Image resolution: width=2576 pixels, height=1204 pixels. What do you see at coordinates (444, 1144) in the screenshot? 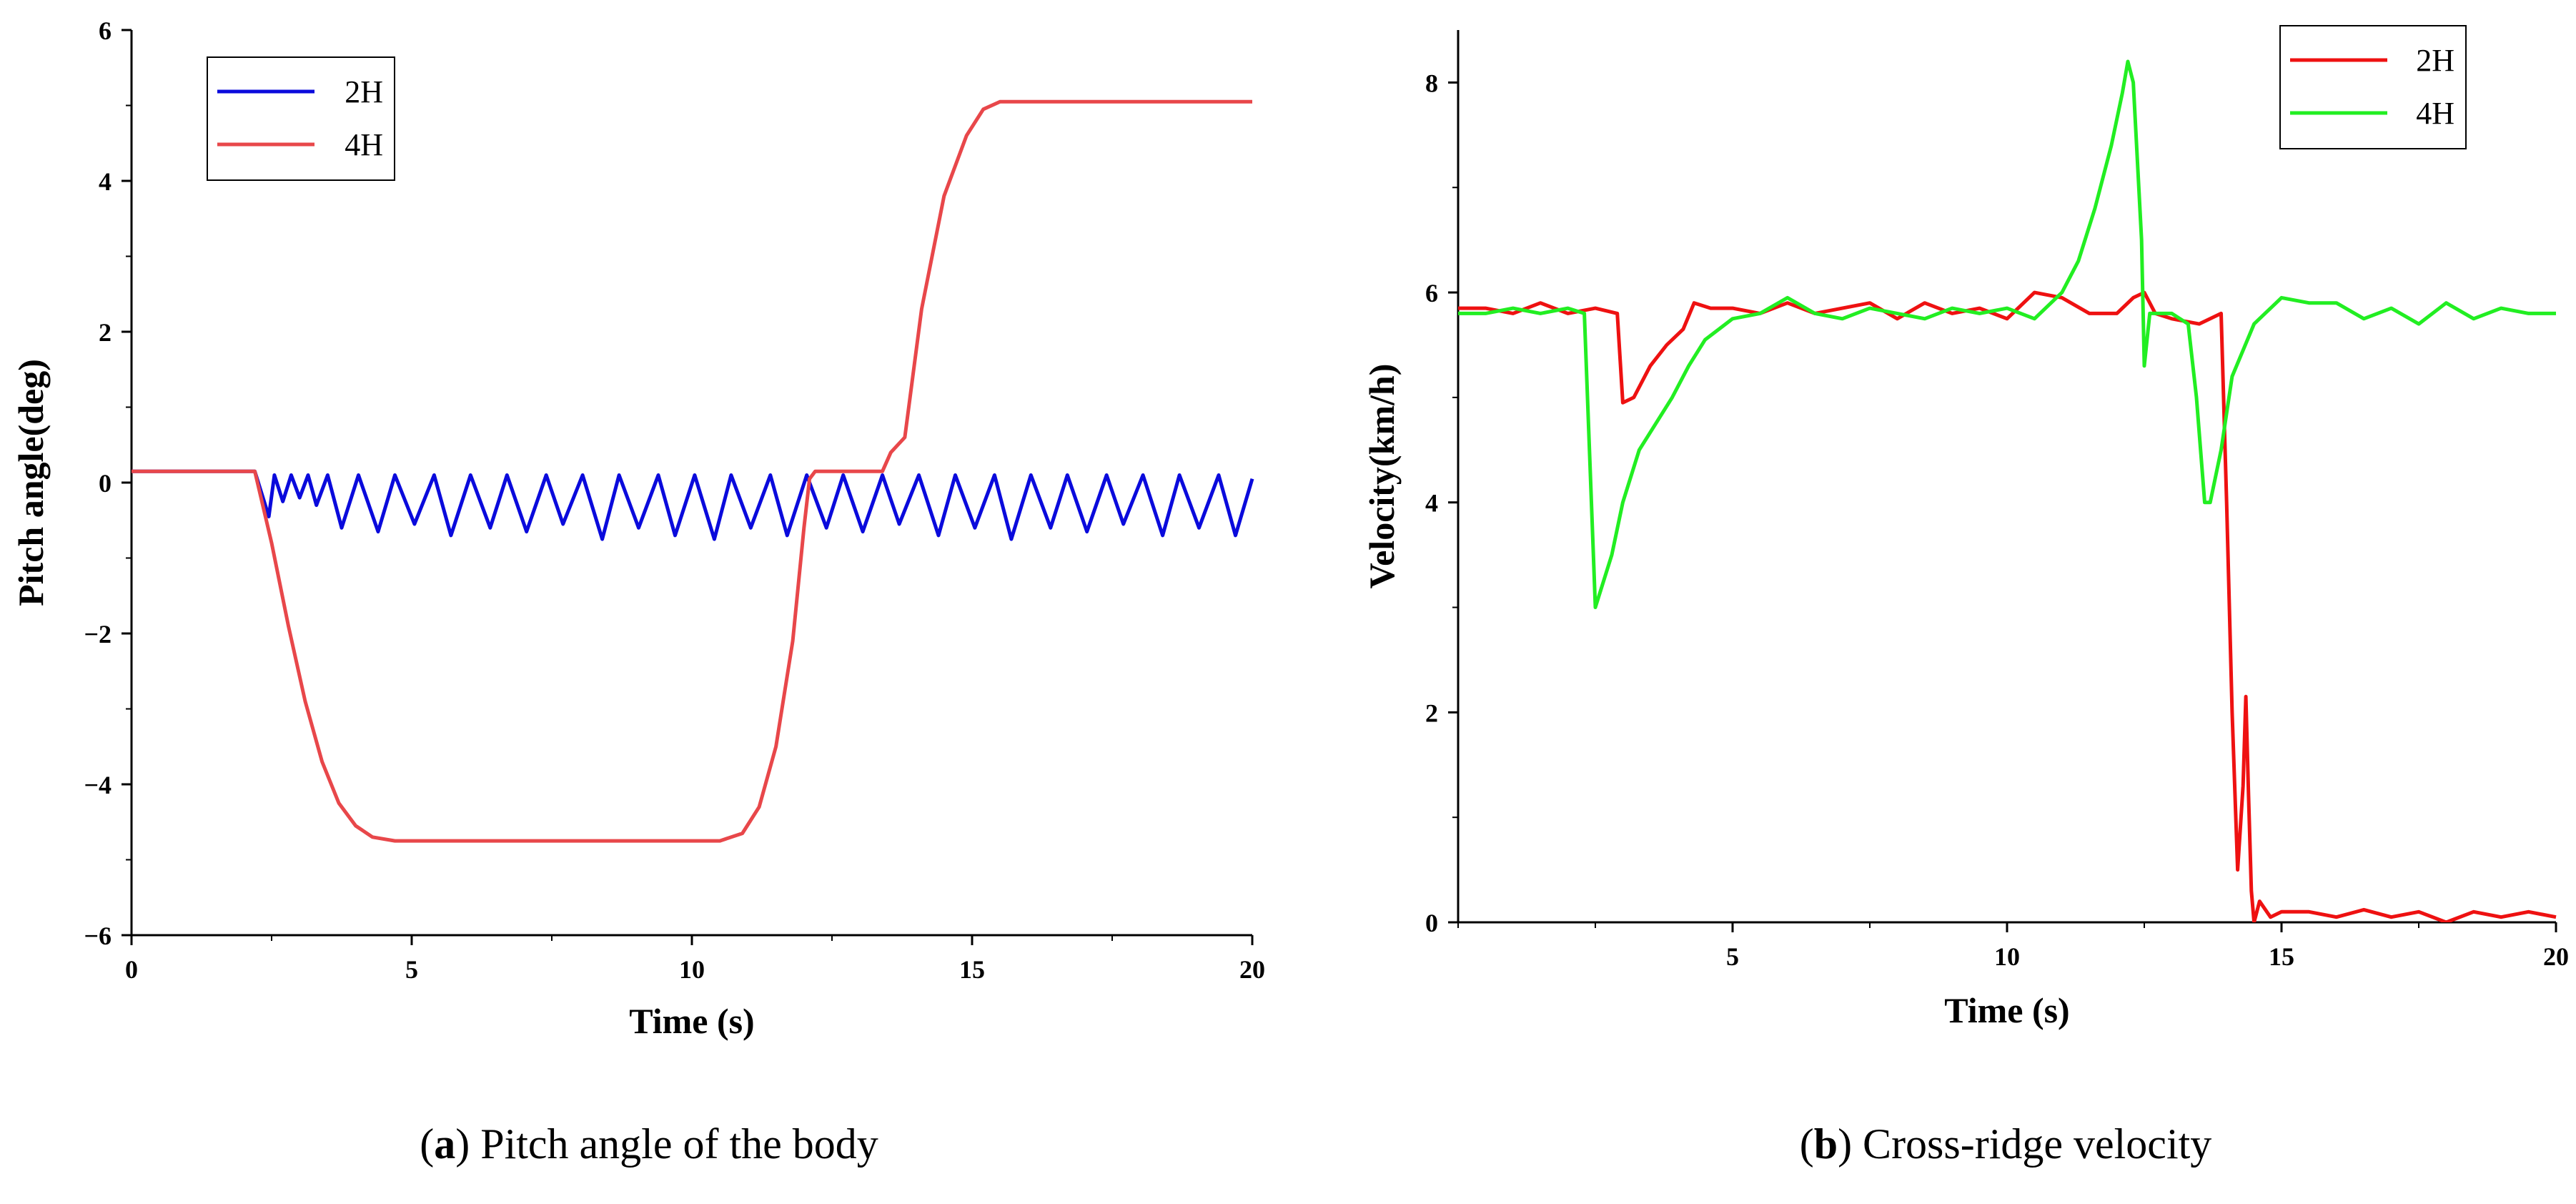
I see `caption-letter: a` at bounding box center [444, 1144].